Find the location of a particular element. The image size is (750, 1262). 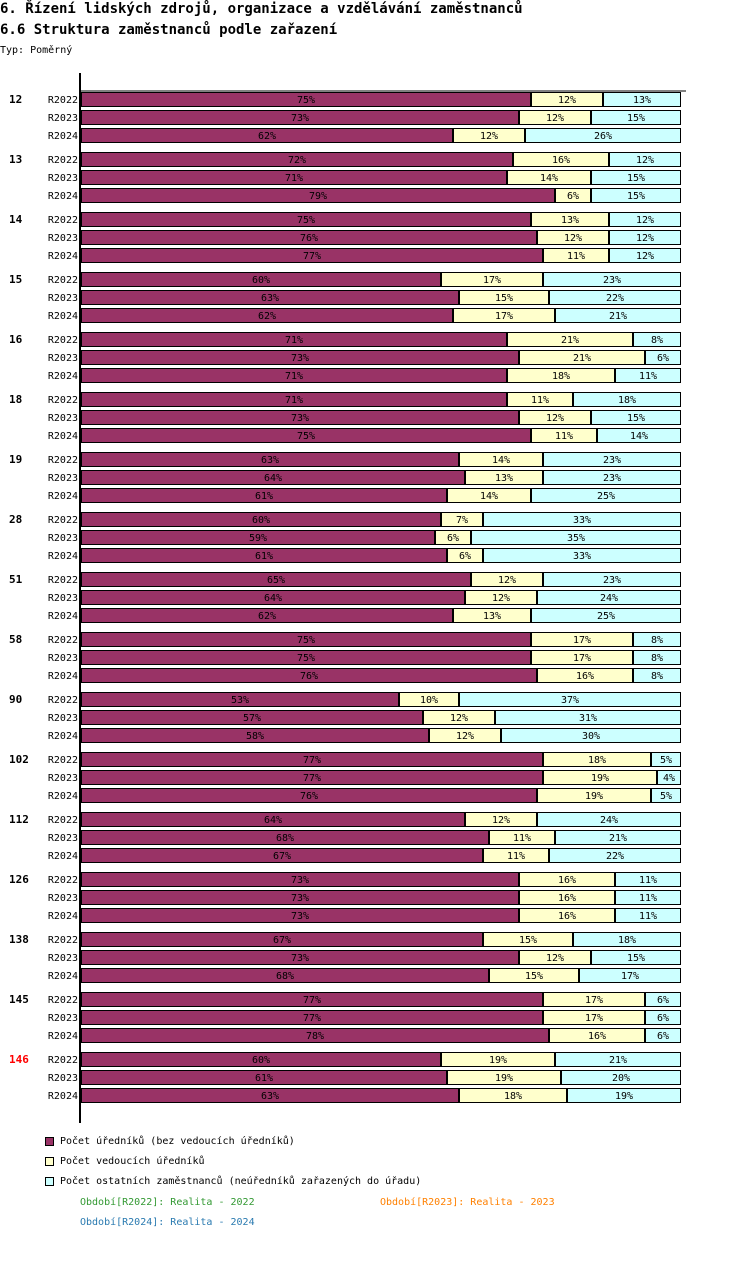

bar-value-label: 18% is located at coordinates (627, 940).